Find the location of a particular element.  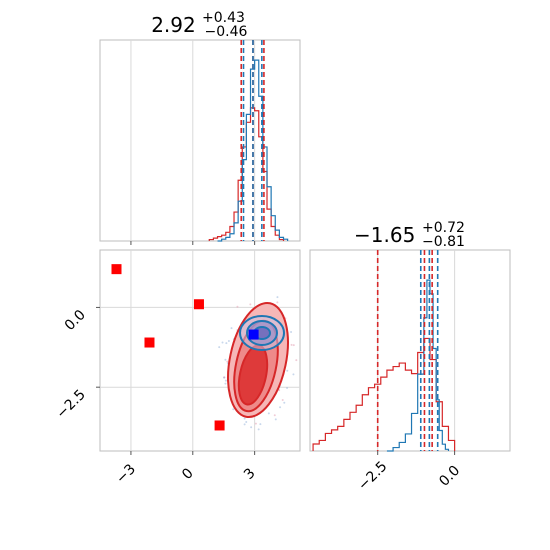

param2-plus: +0.72 is located at coordinates (443, 228).